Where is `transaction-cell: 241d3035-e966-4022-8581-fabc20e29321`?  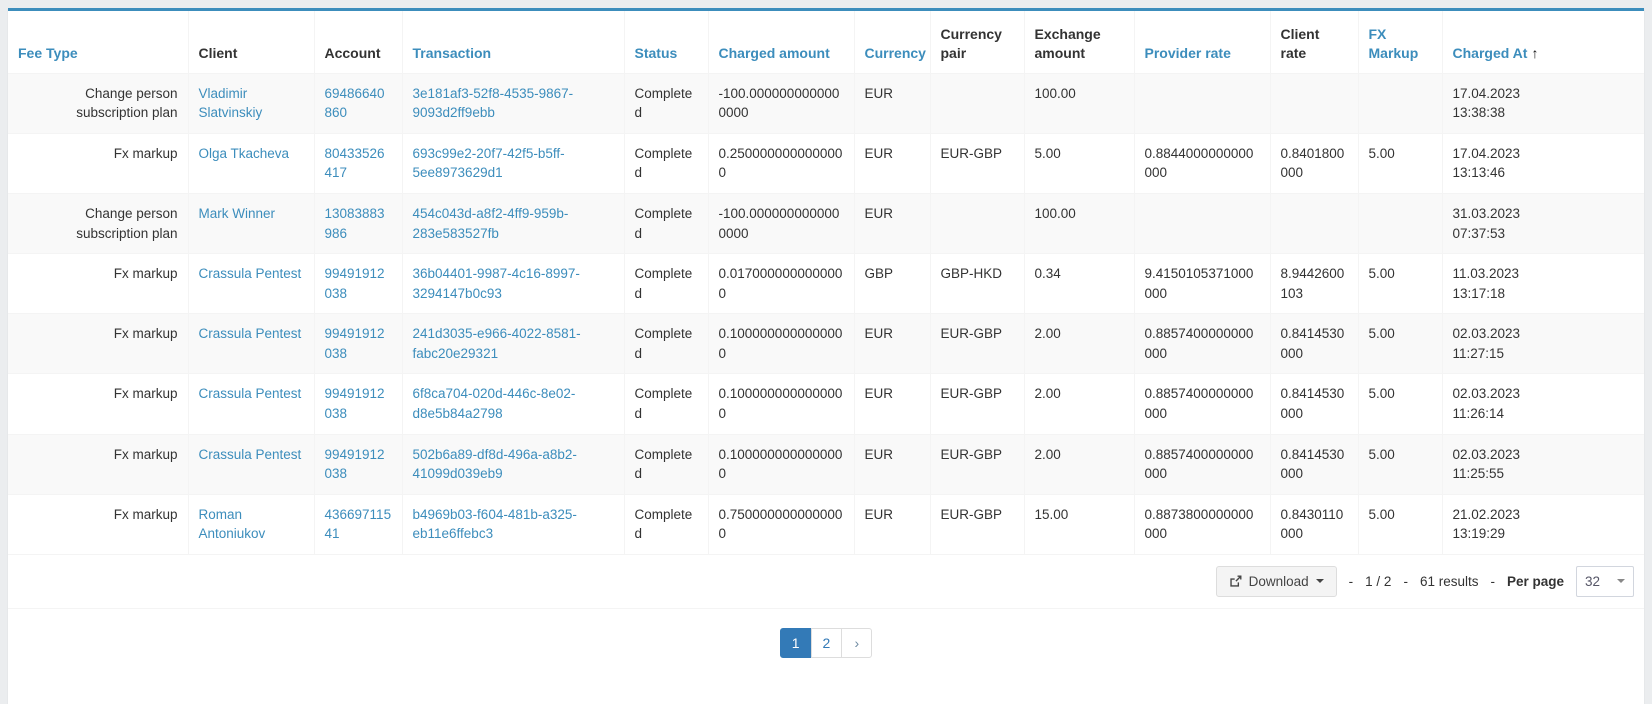
transaction-cell: 241d3035-e966-4022-8581-fabc20e29321 is located at coordinates (513, 344).